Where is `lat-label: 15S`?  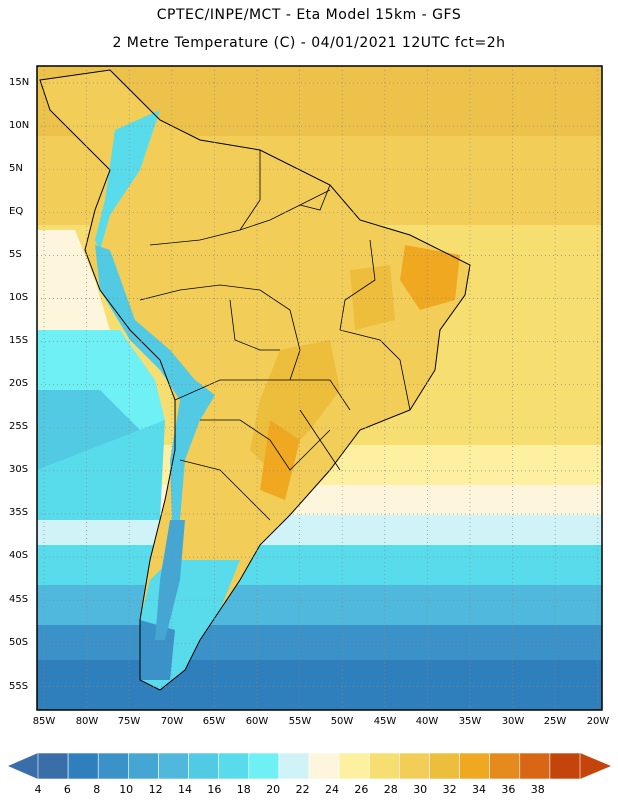
lat-label: 15S is located at coordinates (19, 340).